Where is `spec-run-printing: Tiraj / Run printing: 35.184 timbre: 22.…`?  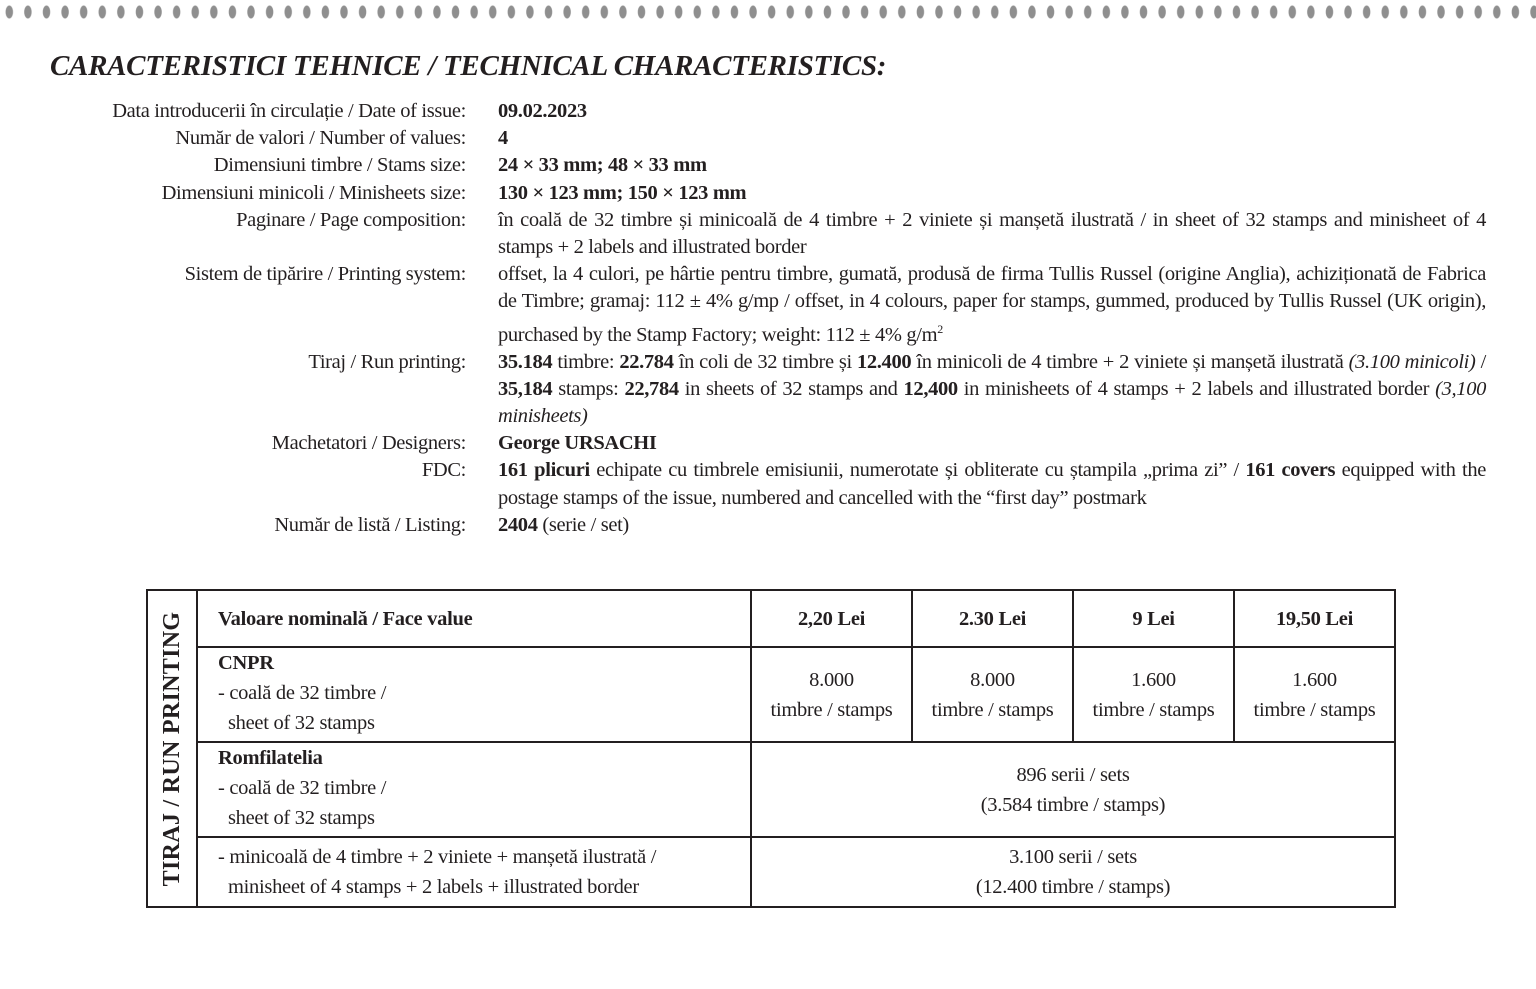
spec-run-printing: Tiraj / Run printing: 35.184 timbre: 22.… is located at coordinates (768, 390).